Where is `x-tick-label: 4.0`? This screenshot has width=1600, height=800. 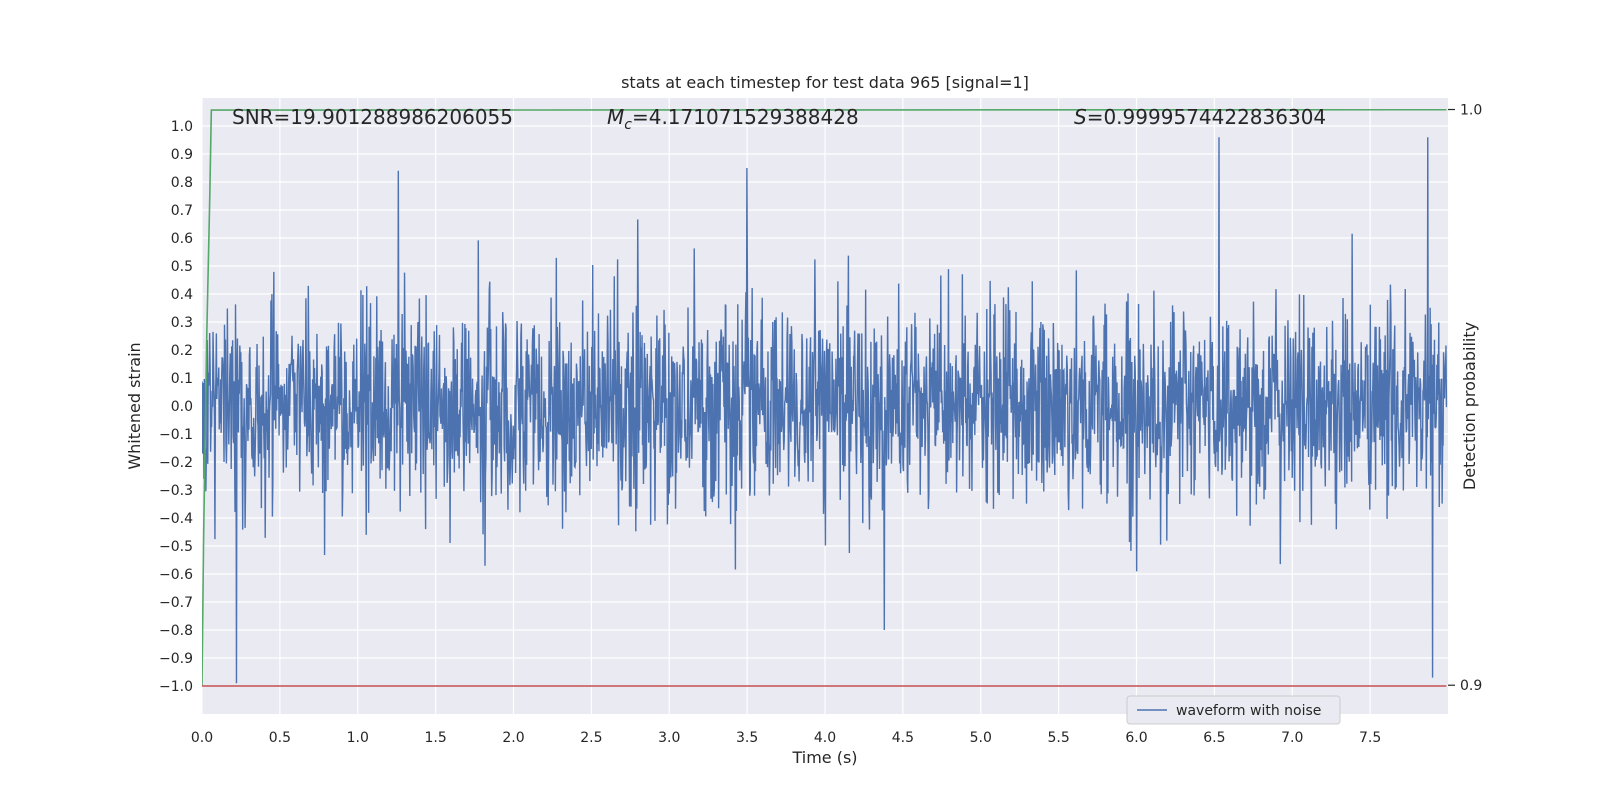
x-tick-label: 4.0 is located at coordinates (825, 738).